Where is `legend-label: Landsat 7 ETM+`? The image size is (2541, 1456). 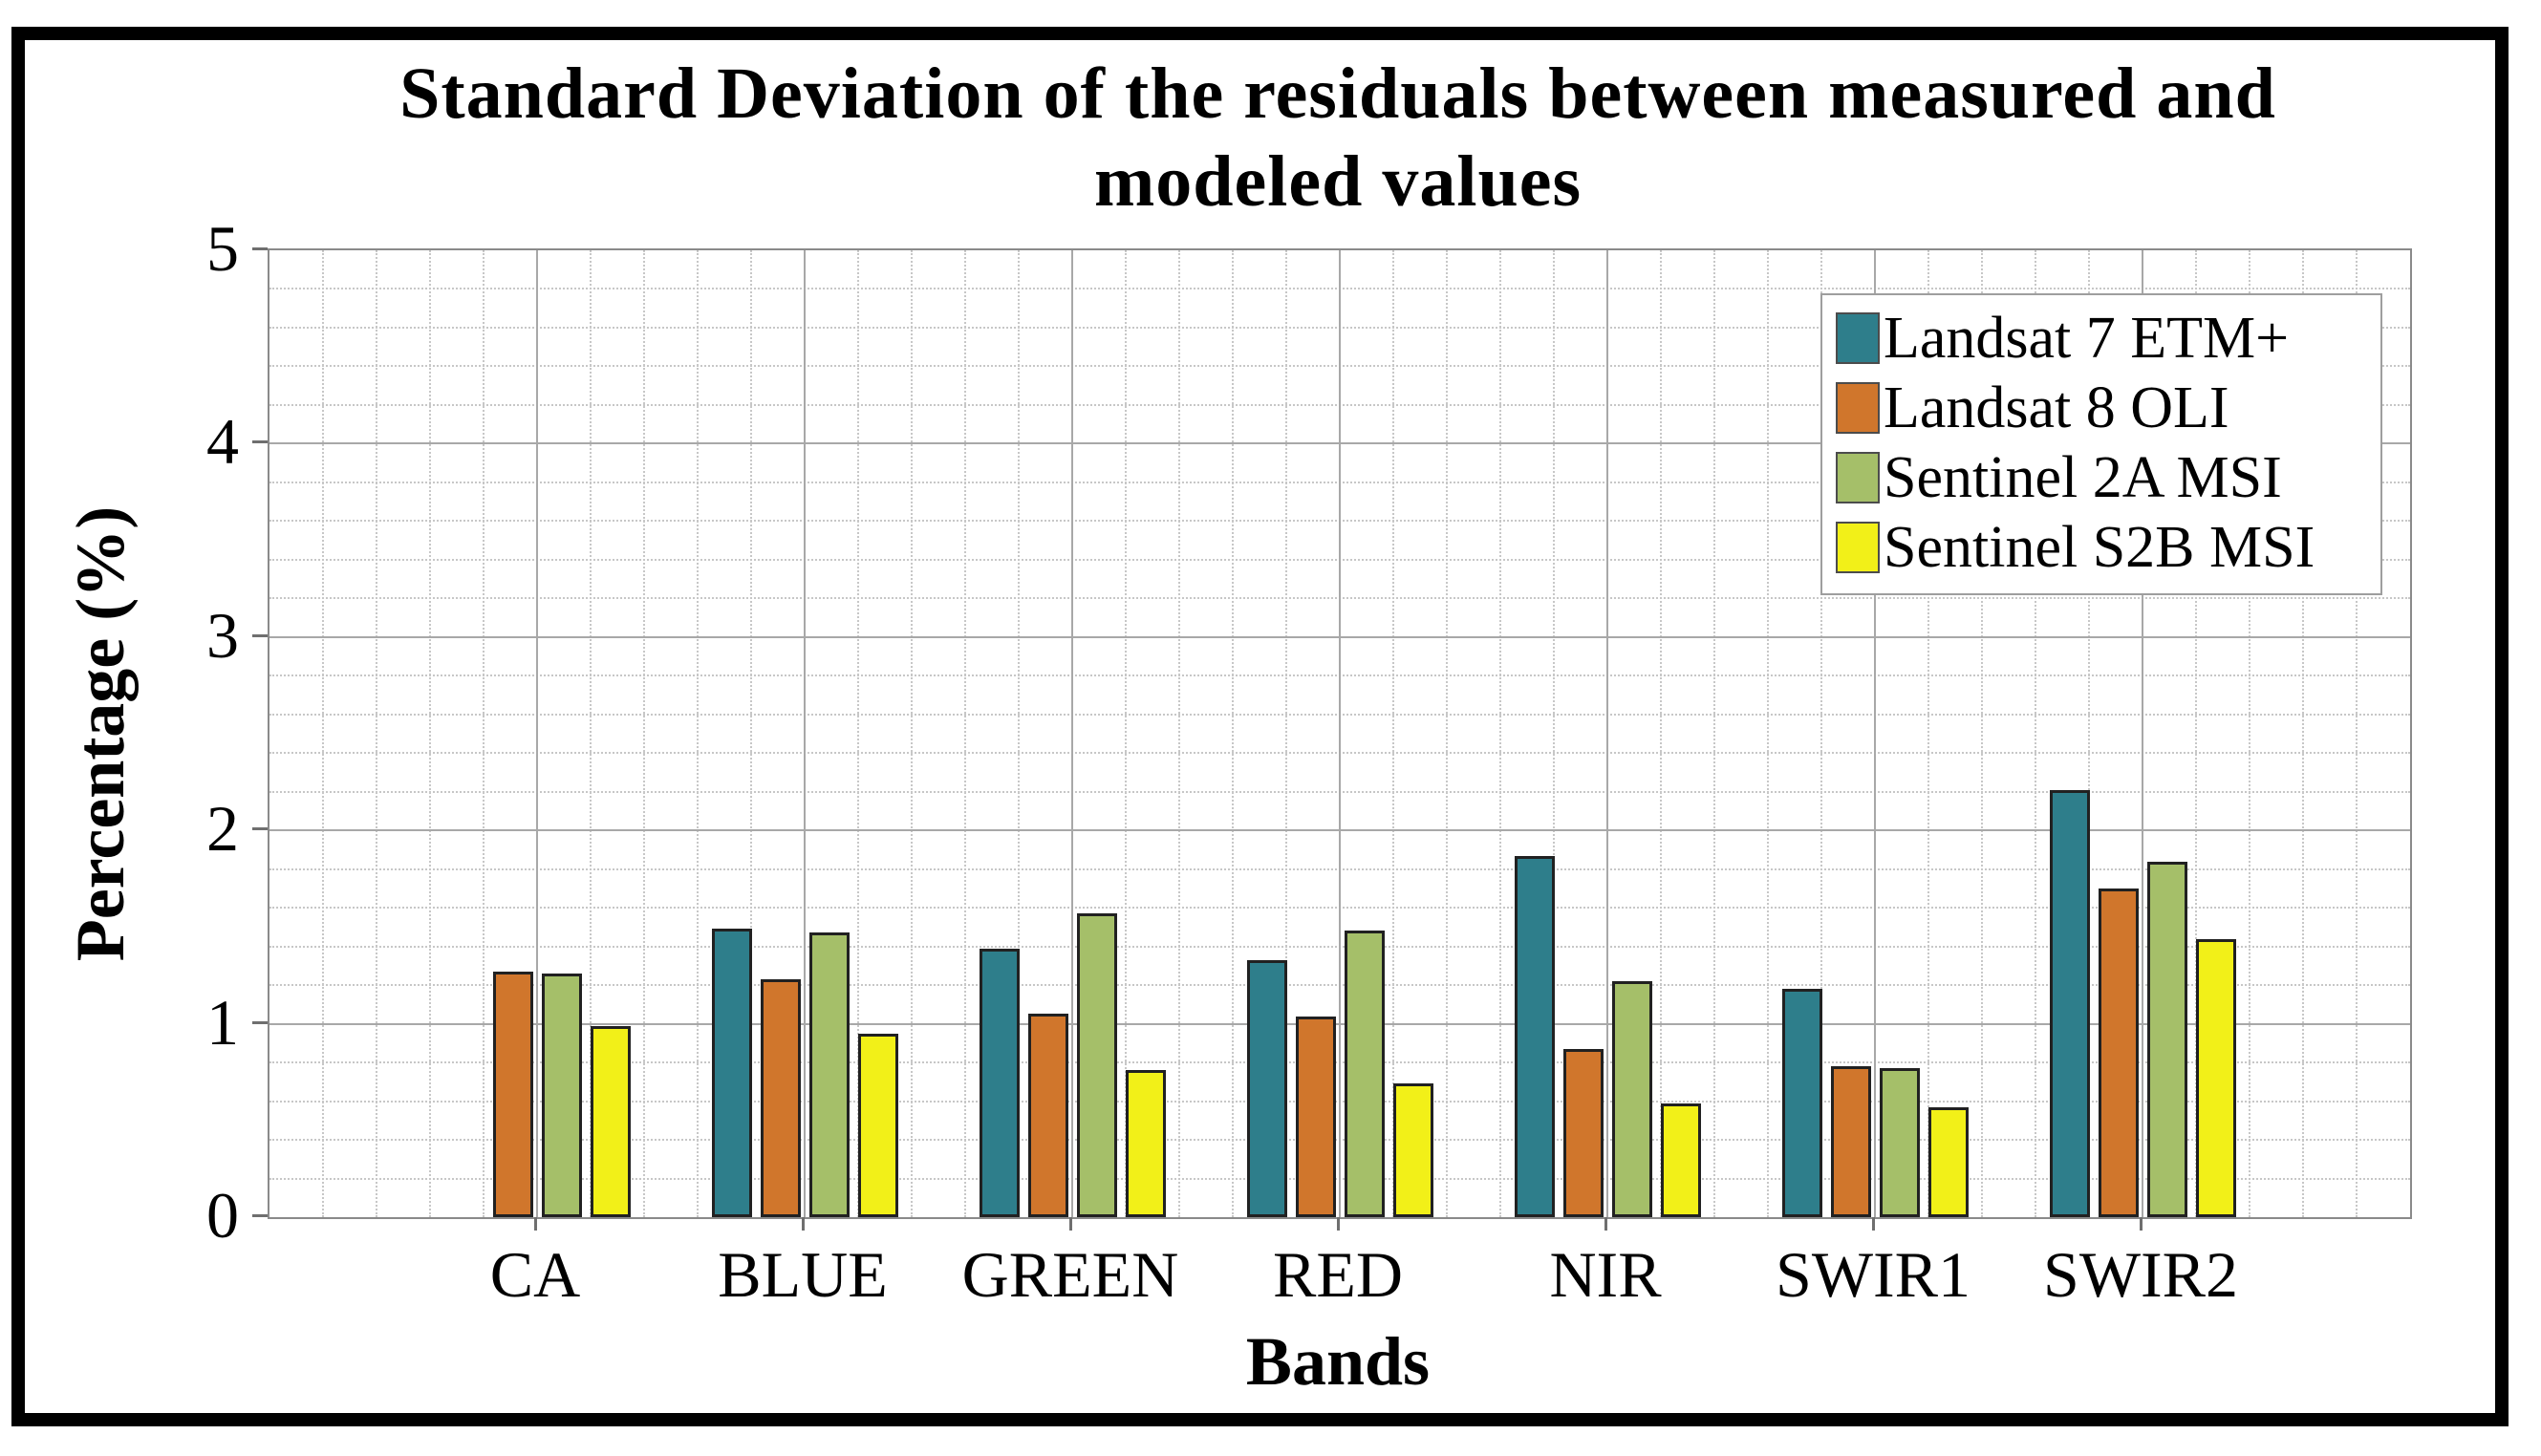 legend-label: Landsat 7 ETM+ is located at coordinates (2087, 338).